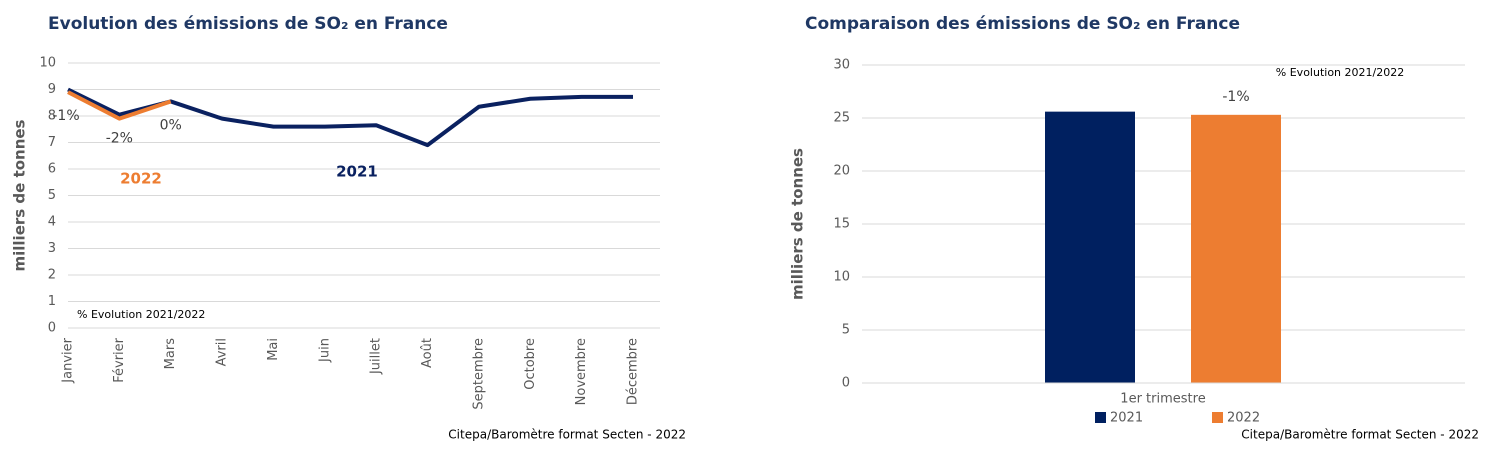 The height and width of the screenshot is (451, 1485). Describe the element at coordinates (119, 359) in the screenshot. I see `x-tick-label: Février` at that location.